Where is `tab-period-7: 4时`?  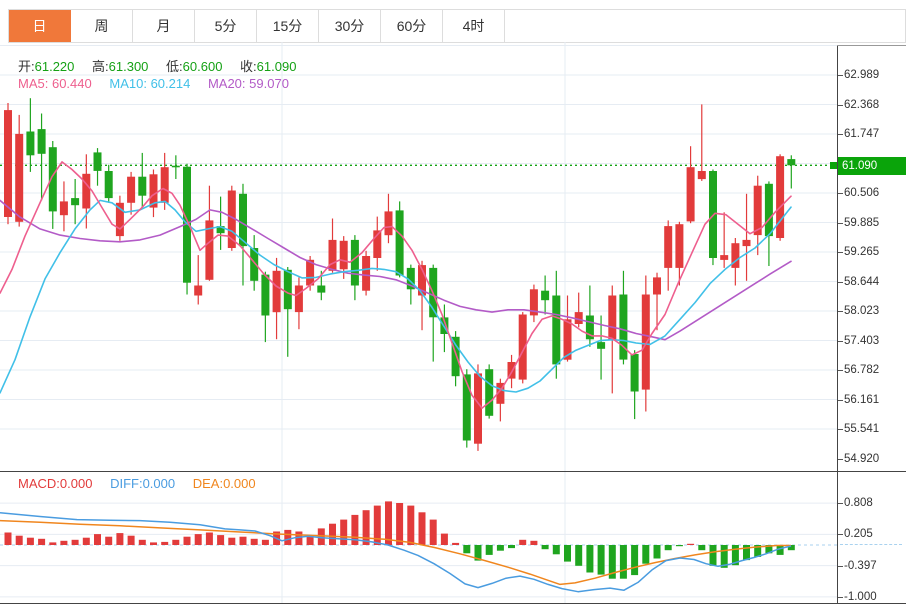 tab-period-7: 4时 is located at coordinates (474, 26).